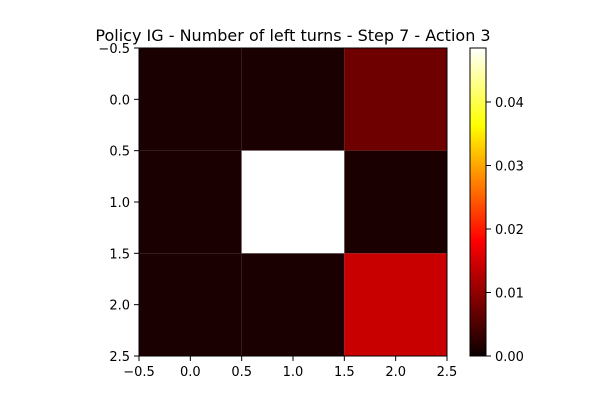 This screenshot has height=400, width=600. I want to click on y-tick-label: 2.0, so click(119, 306).